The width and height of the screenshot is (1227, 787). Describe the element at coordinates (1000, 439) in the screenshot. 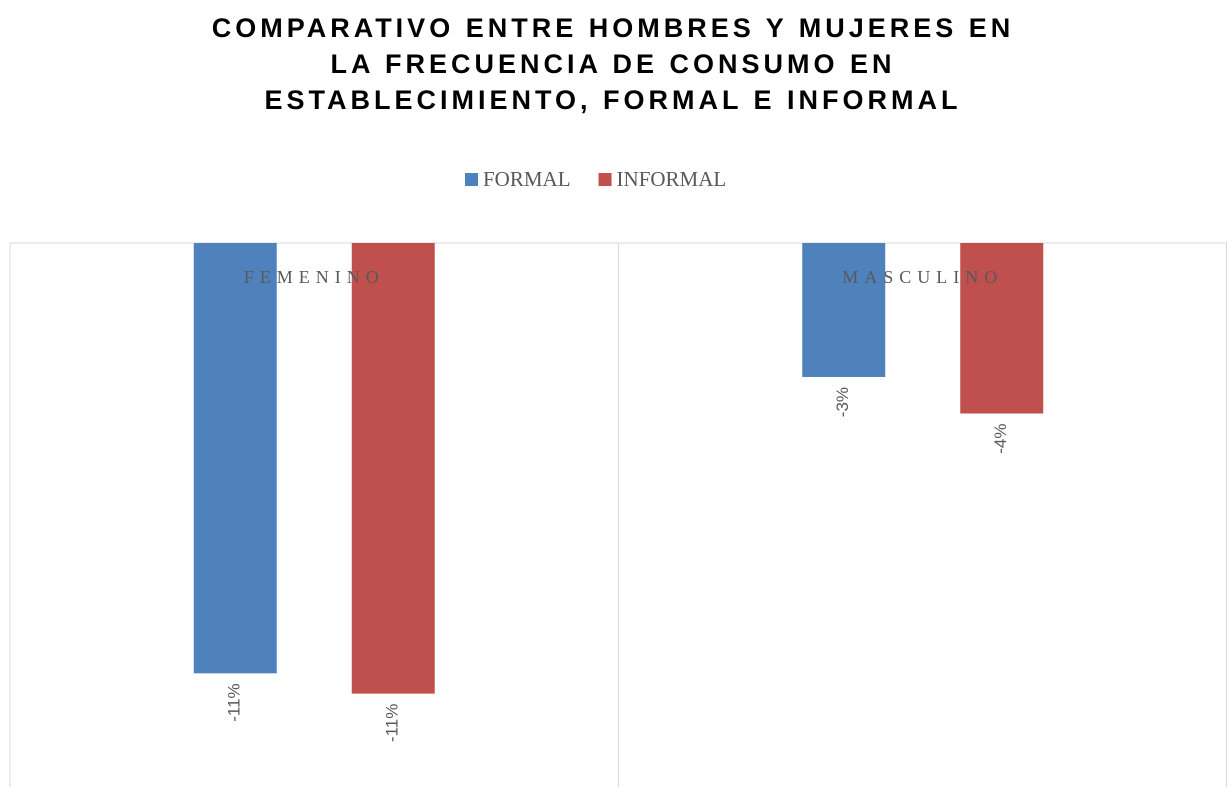

I see `data-label: -4%` at that location.